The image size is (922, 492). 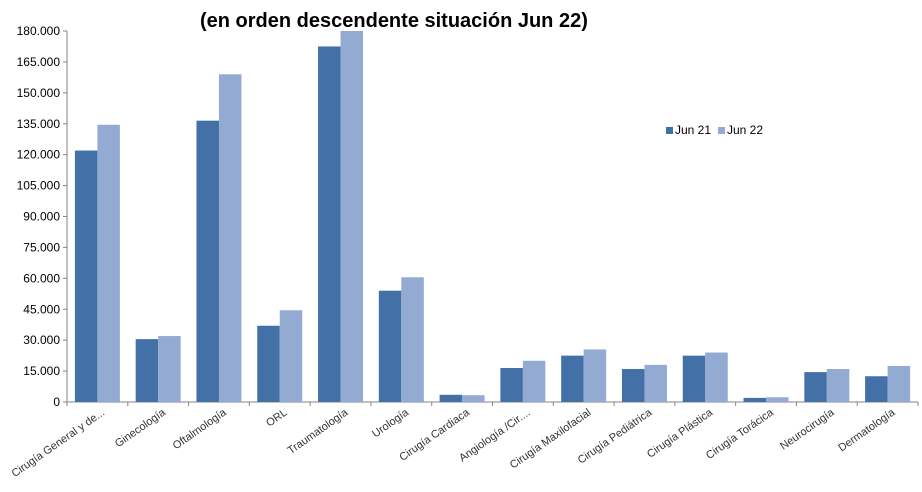 What do you see at coordinates (41, 340) in the screenshot?
I see `y-tick-label: 30.000` at bounding box center [41, 340].